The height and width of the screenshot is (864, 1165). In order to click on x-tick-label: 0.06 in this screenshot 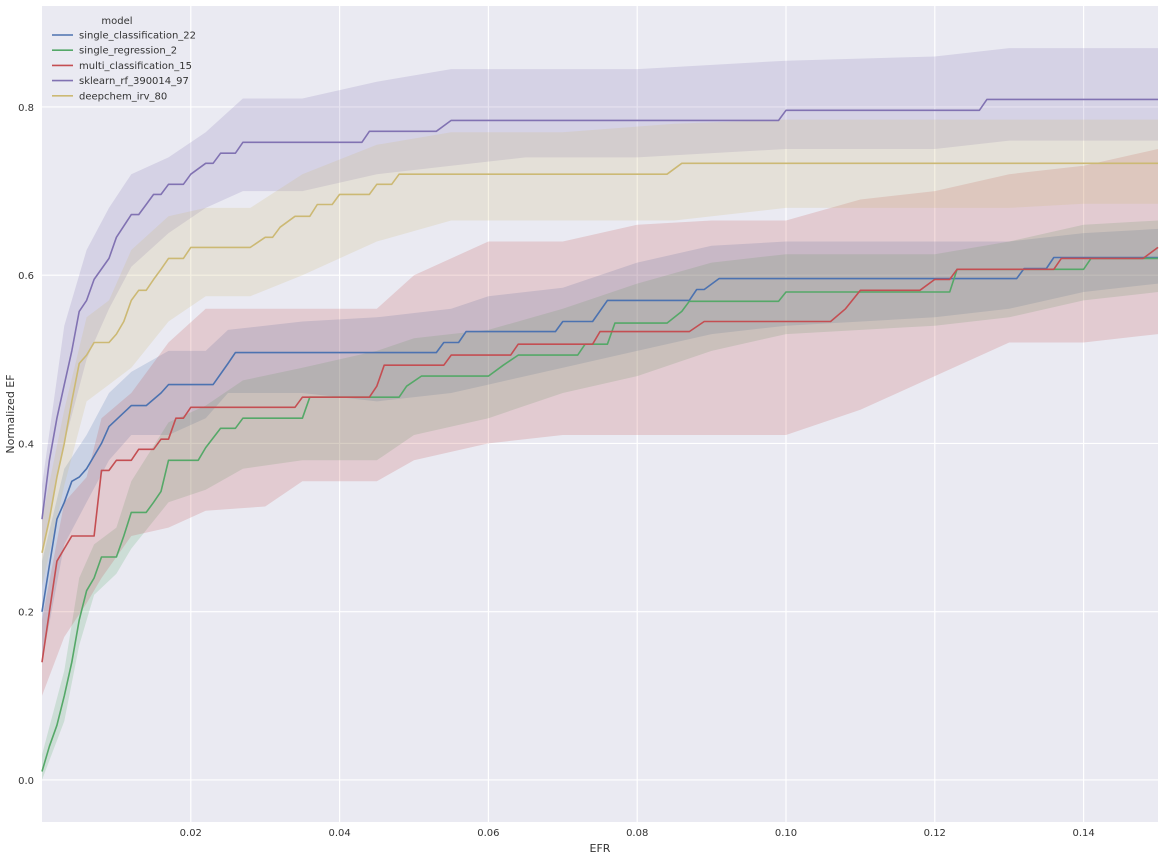, I will do `click(488, 833)`.